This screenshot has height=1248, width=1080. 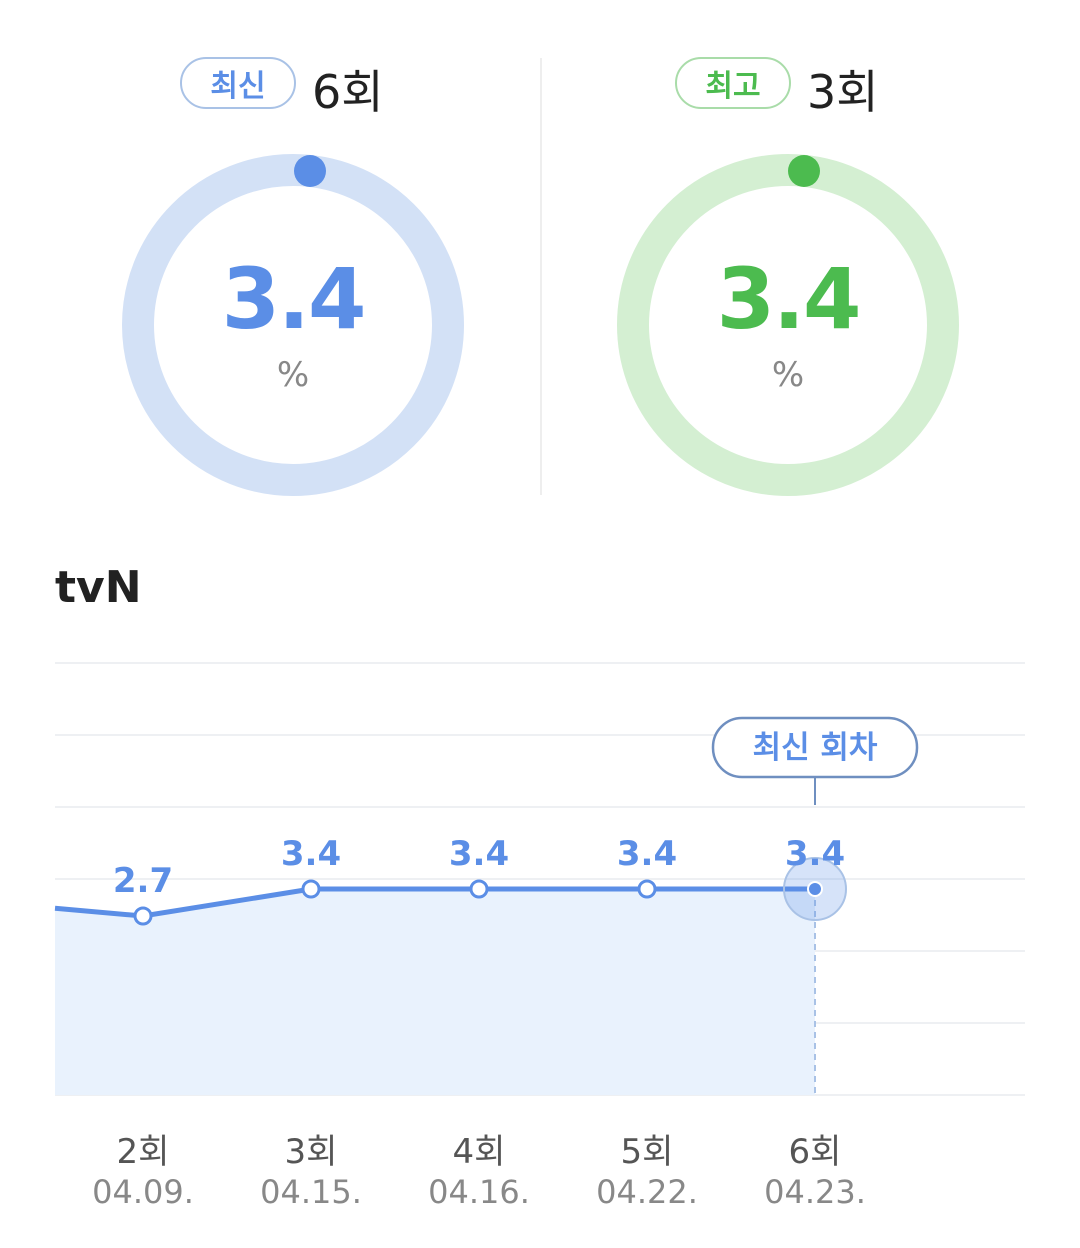 I want to click on series-line, so click(x=434, y=902).